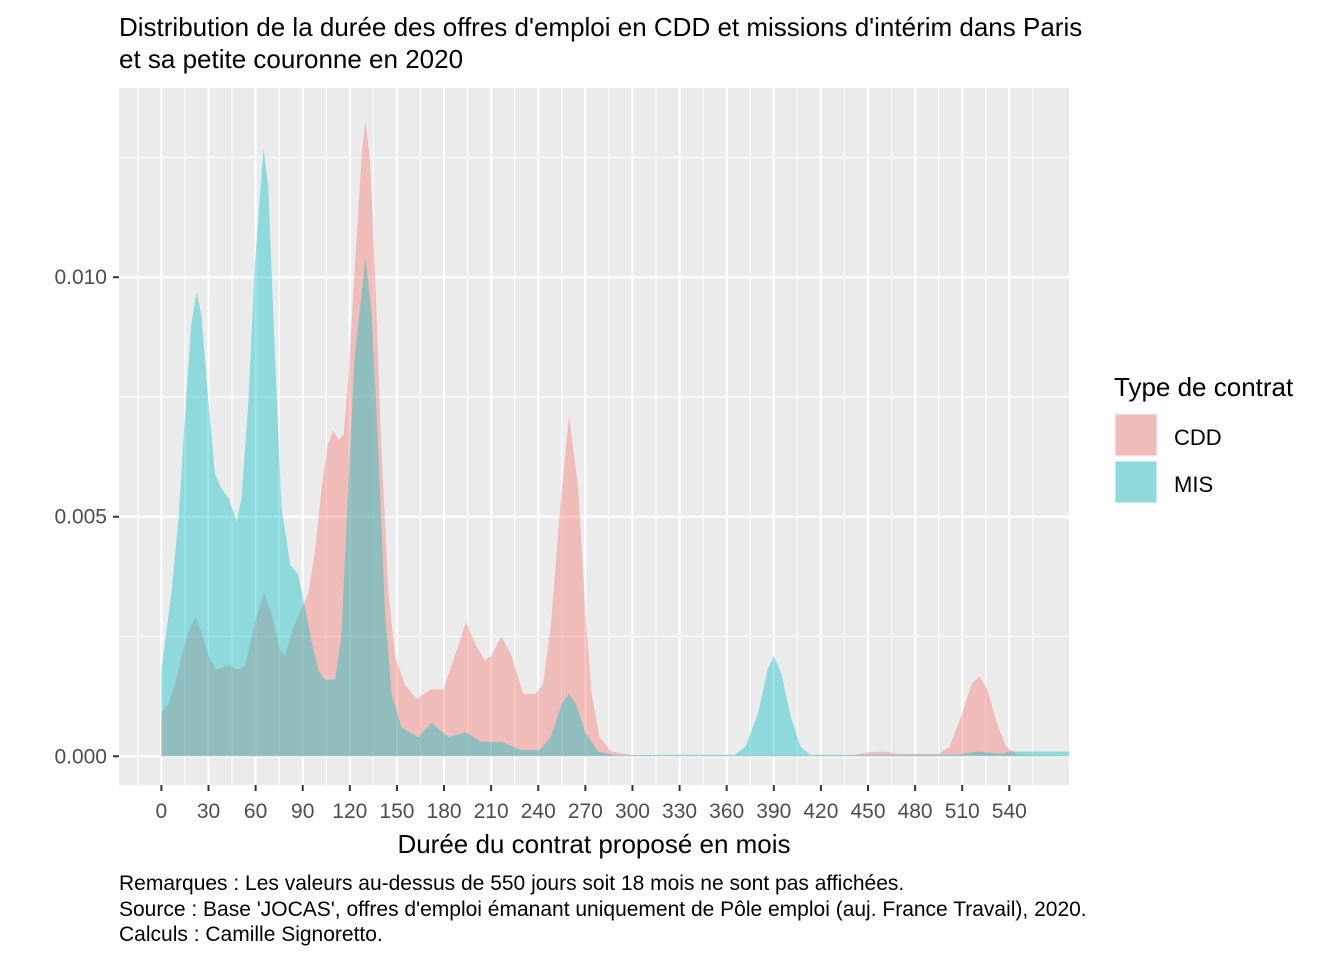 The width and height of the screenshot is (1344, 965). I want to click on x-tick-label: 270, so click(585, 811).